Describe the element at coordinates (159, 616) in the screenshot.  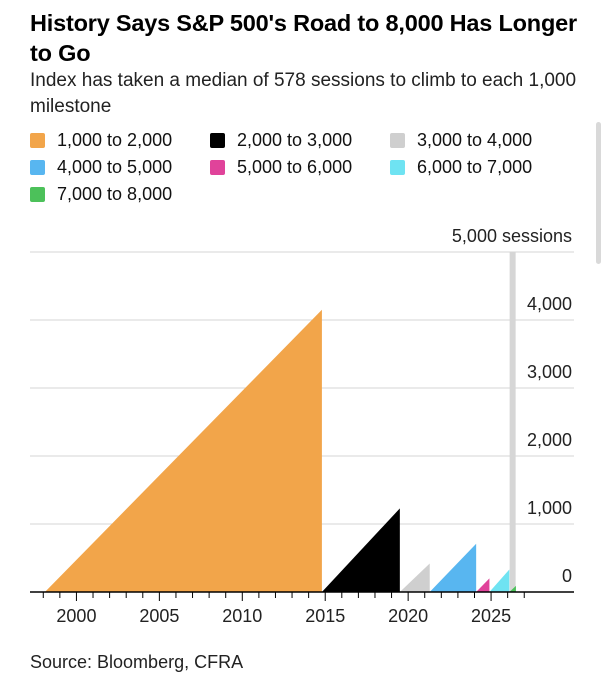
I see `x-tick-label: 2005` at that location.